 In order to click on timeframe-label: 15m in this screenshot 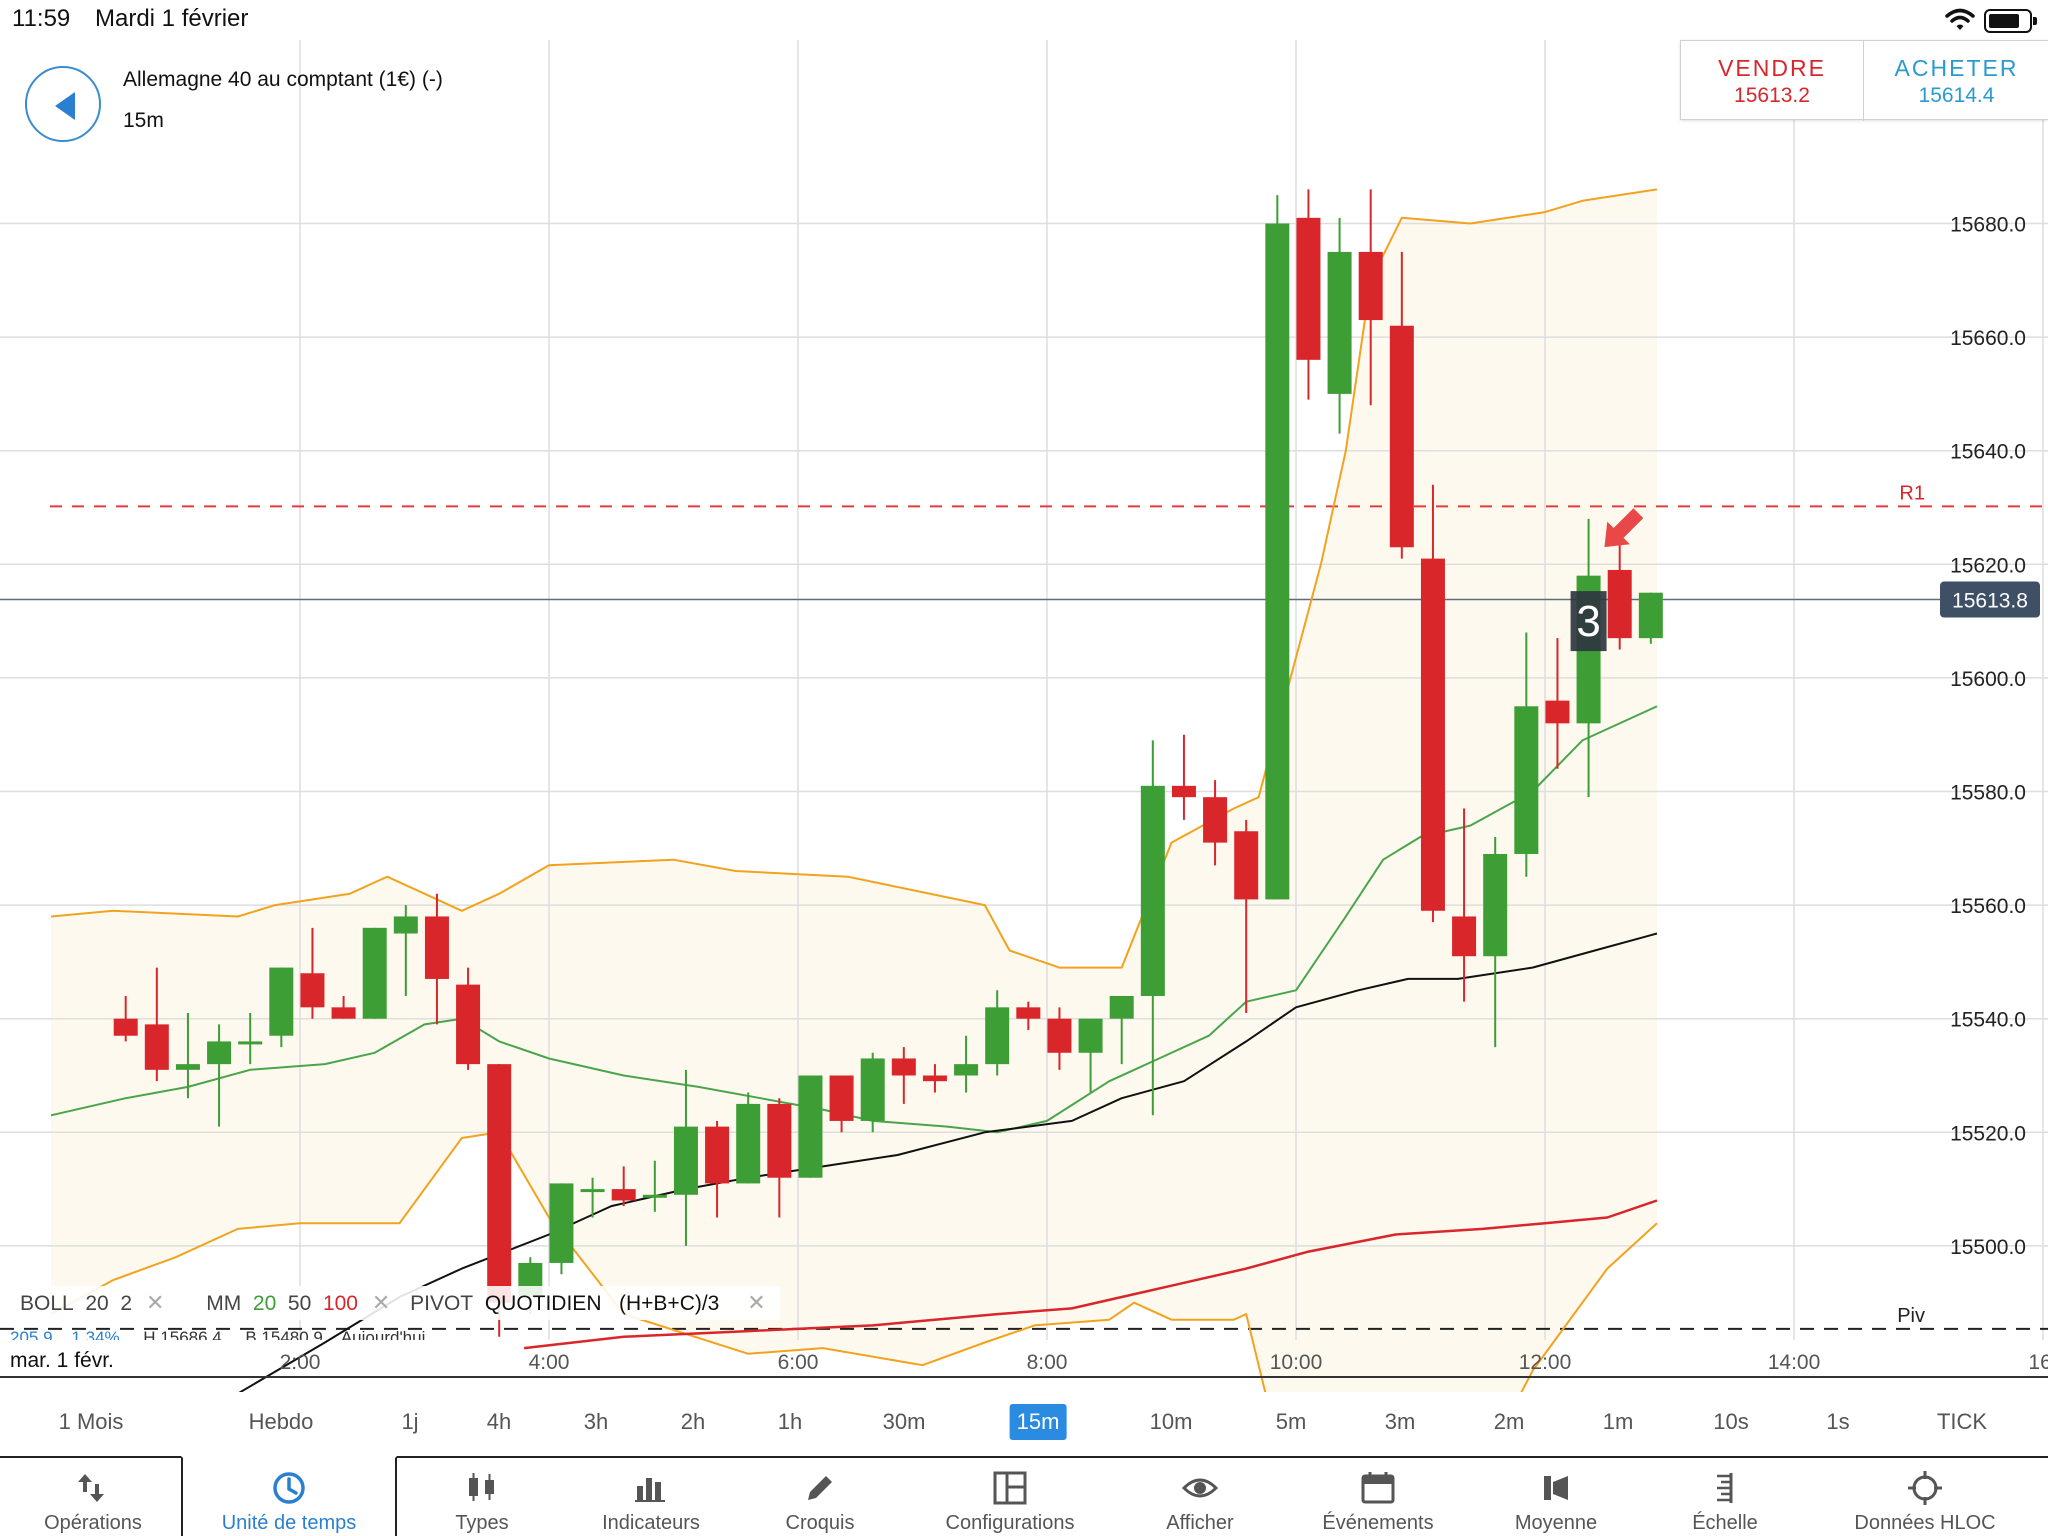, I will do `click(143, 120)`.